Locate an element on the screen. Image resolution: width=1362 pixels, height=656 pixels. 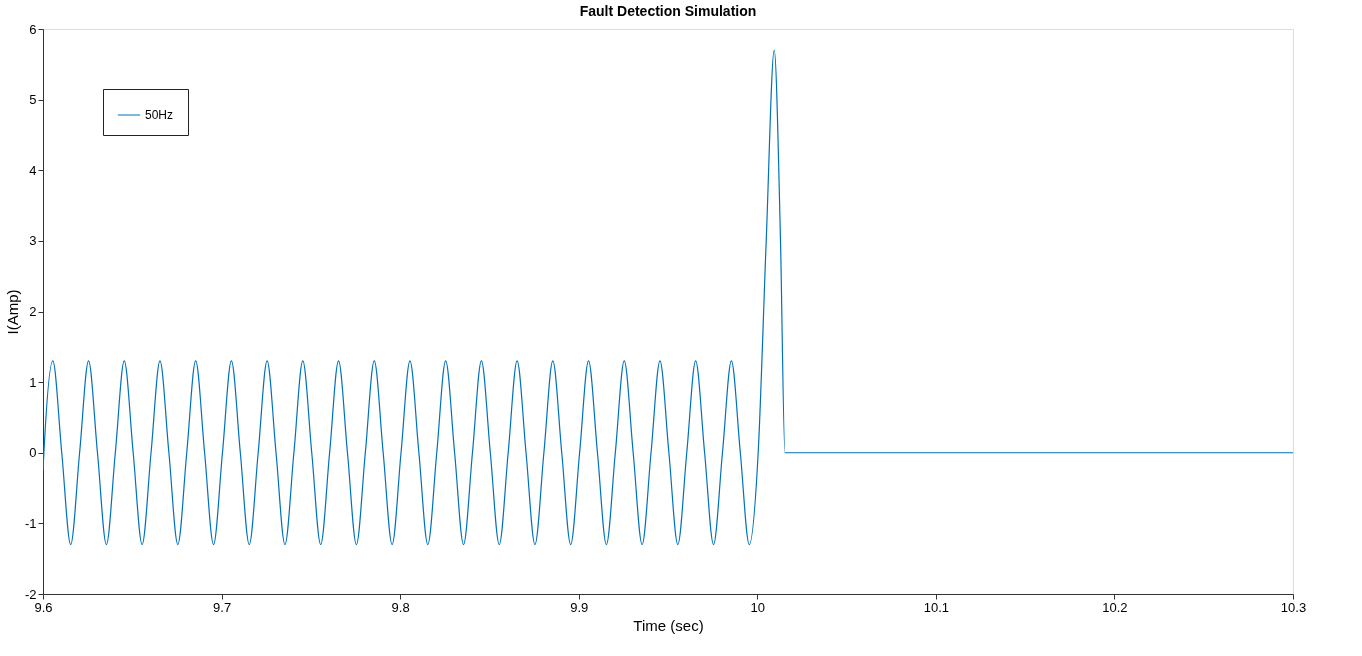
y-tick-label: 2 is located at coordinates (33, 311).